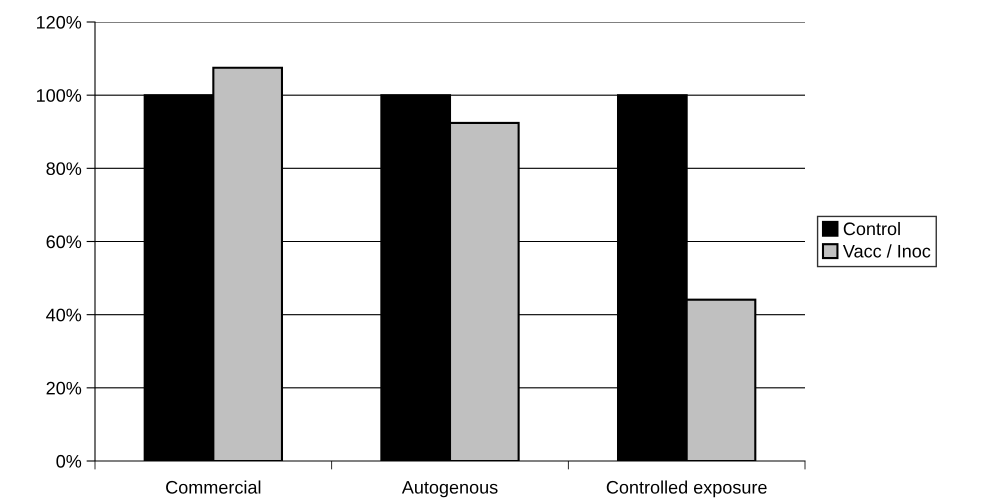 The image size is (984, 498). I want to click on y-tick-label: 20%, so click(64, 388).